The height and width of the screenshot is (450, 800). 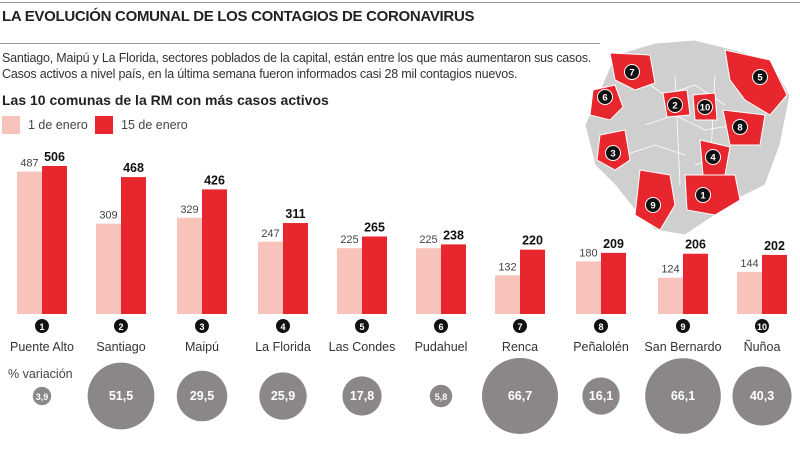 I want to click on category-label: Peñalolén, so click(x=601, y=347).